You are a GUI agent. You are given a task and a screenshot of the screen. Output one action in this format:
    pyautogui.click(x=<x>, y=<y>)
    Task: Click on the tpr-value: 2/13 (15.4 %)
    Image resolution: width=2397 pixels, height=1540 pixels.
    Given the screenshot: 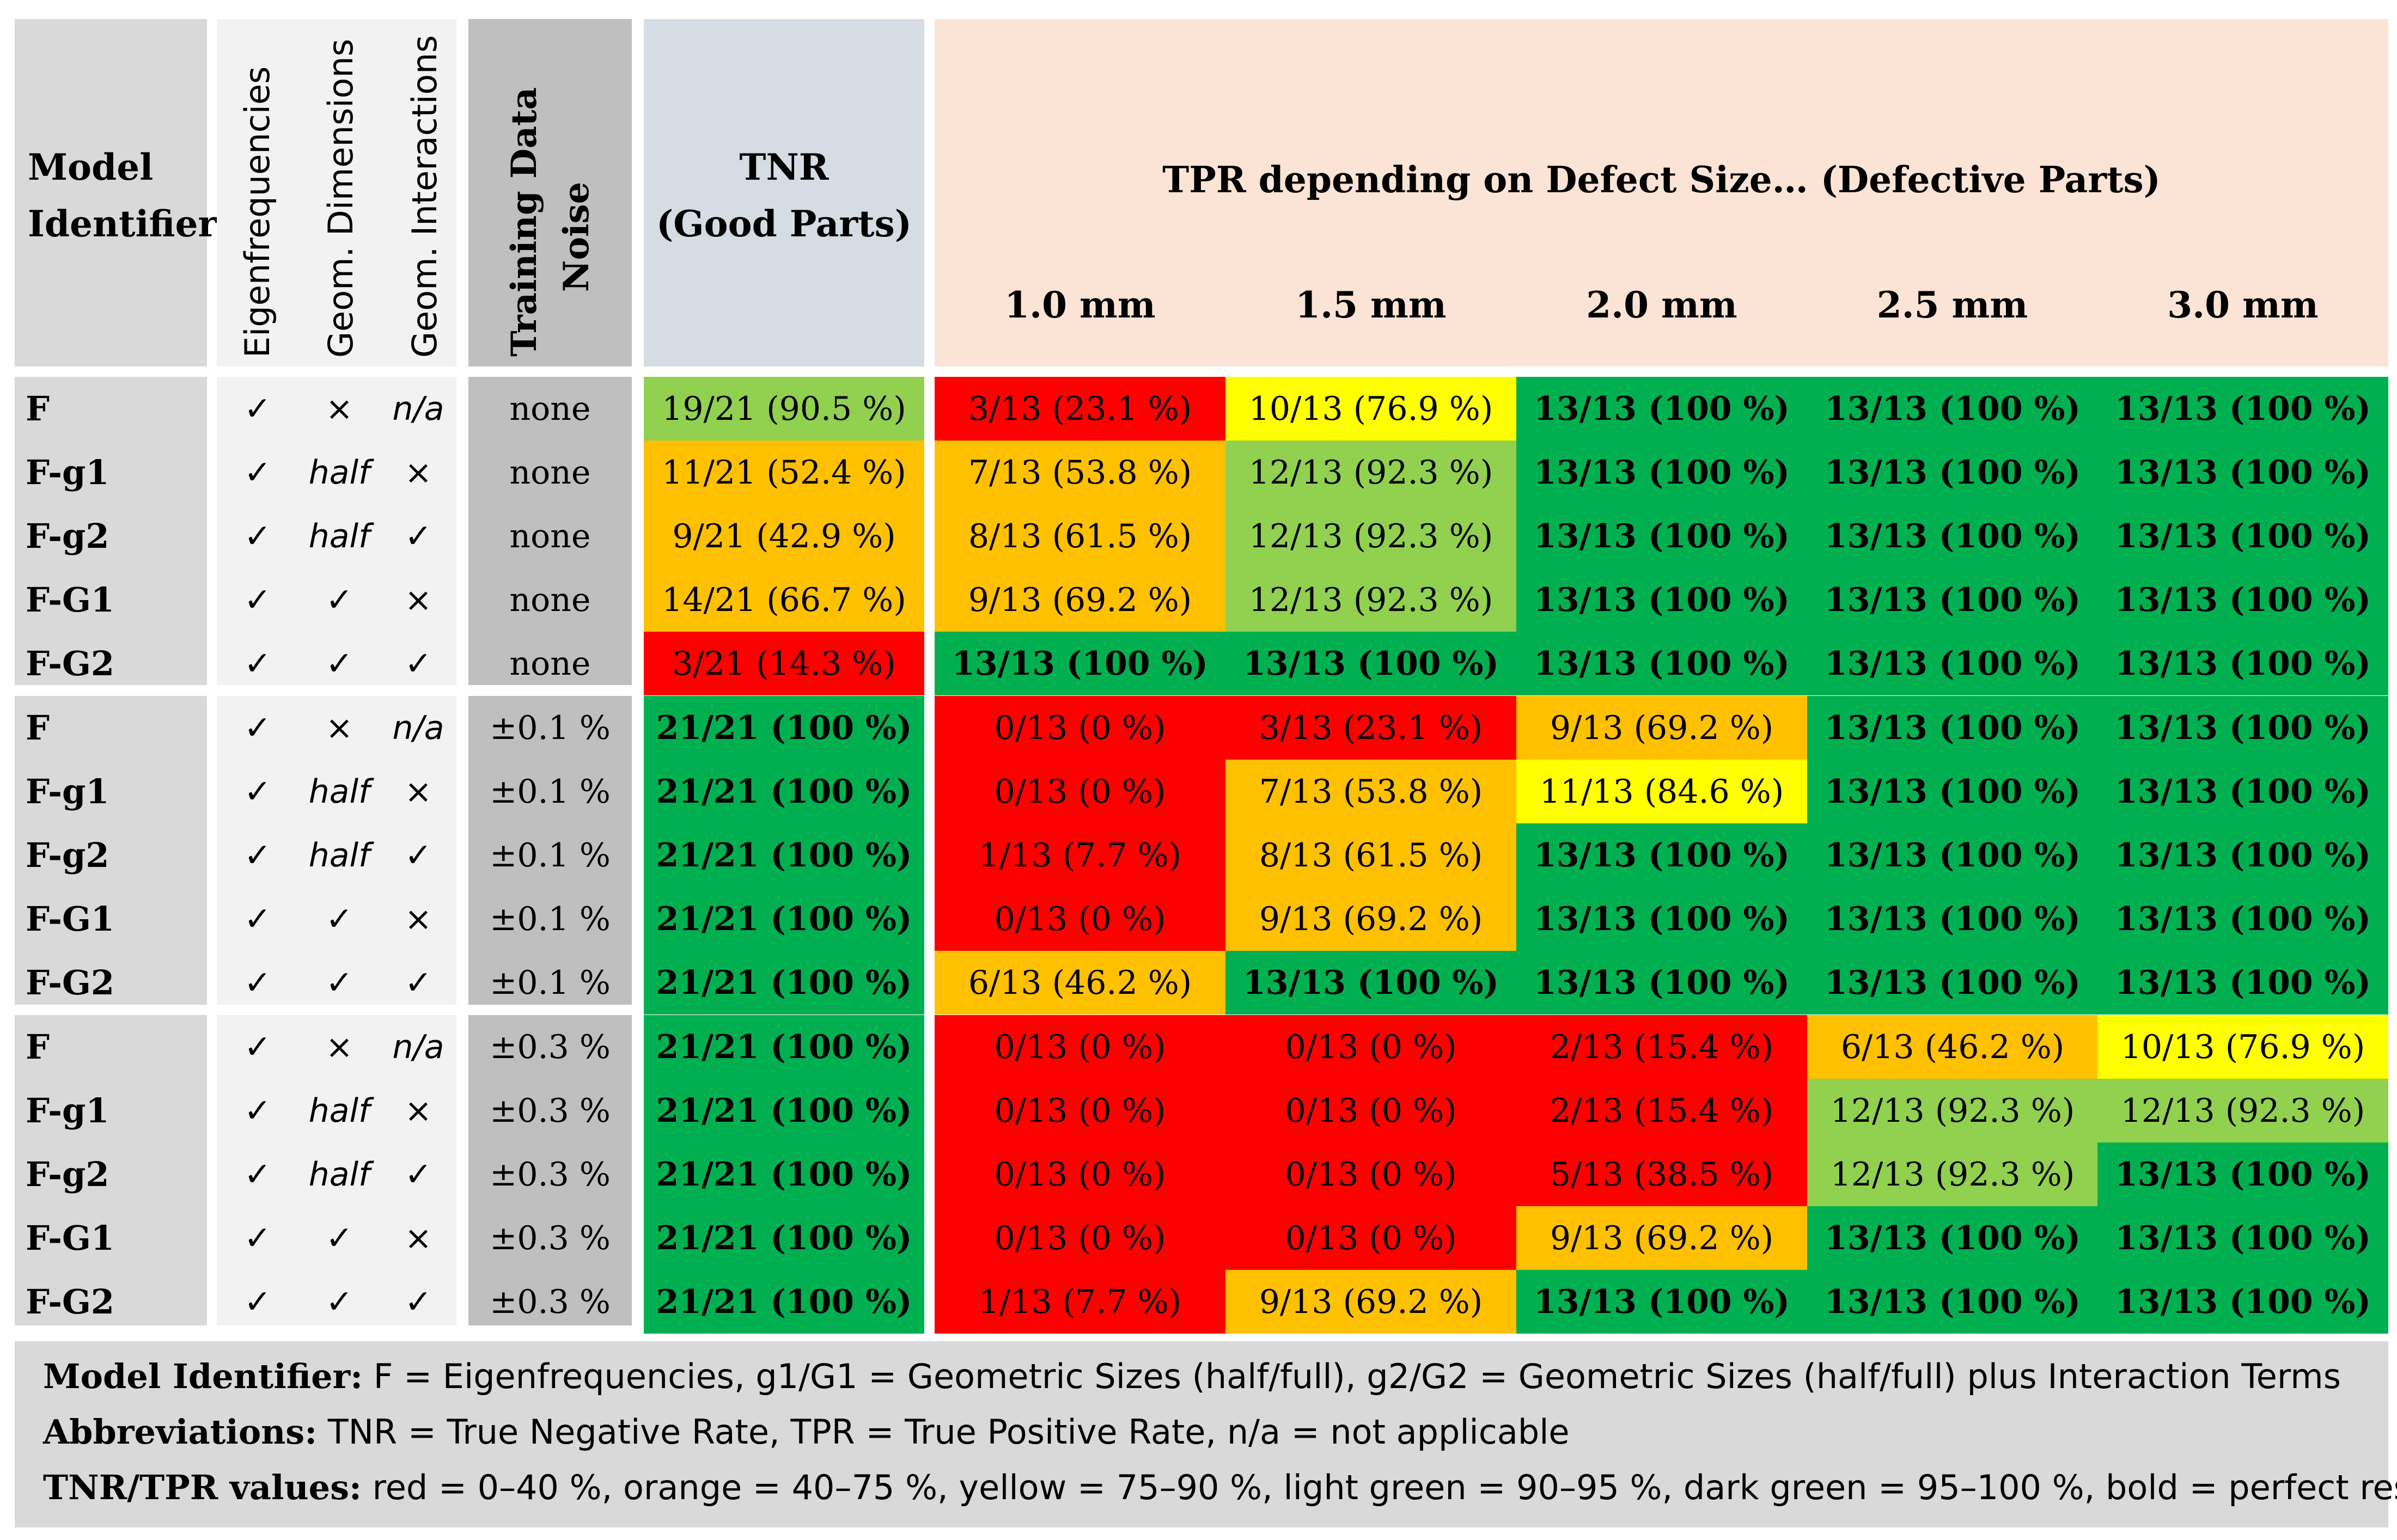 What is the action you would take?
    pyautogui.click(x=1661, y=1110)
    